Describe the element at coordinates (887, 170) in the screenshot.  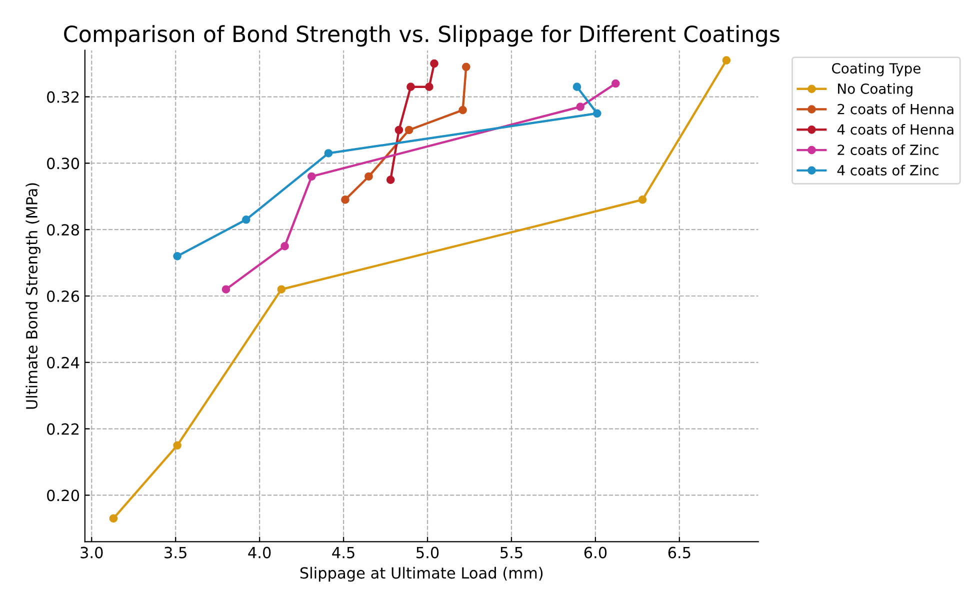
I see `legend-label: 4 coats of Zinc` at that location.